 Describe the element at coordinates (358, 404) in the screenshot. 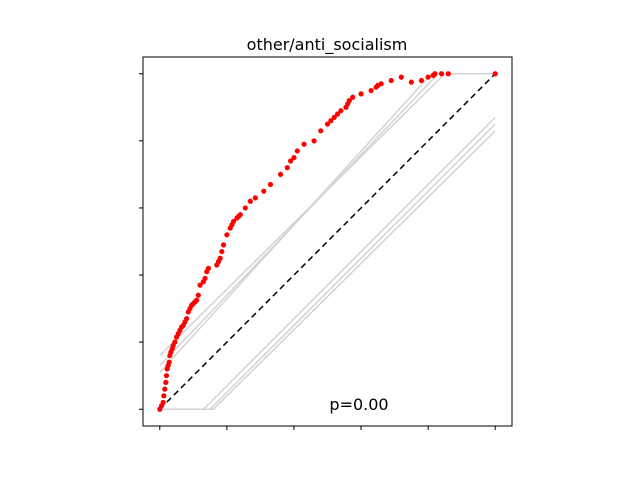

I see `p-value-annotation: p=0.00` at that location.